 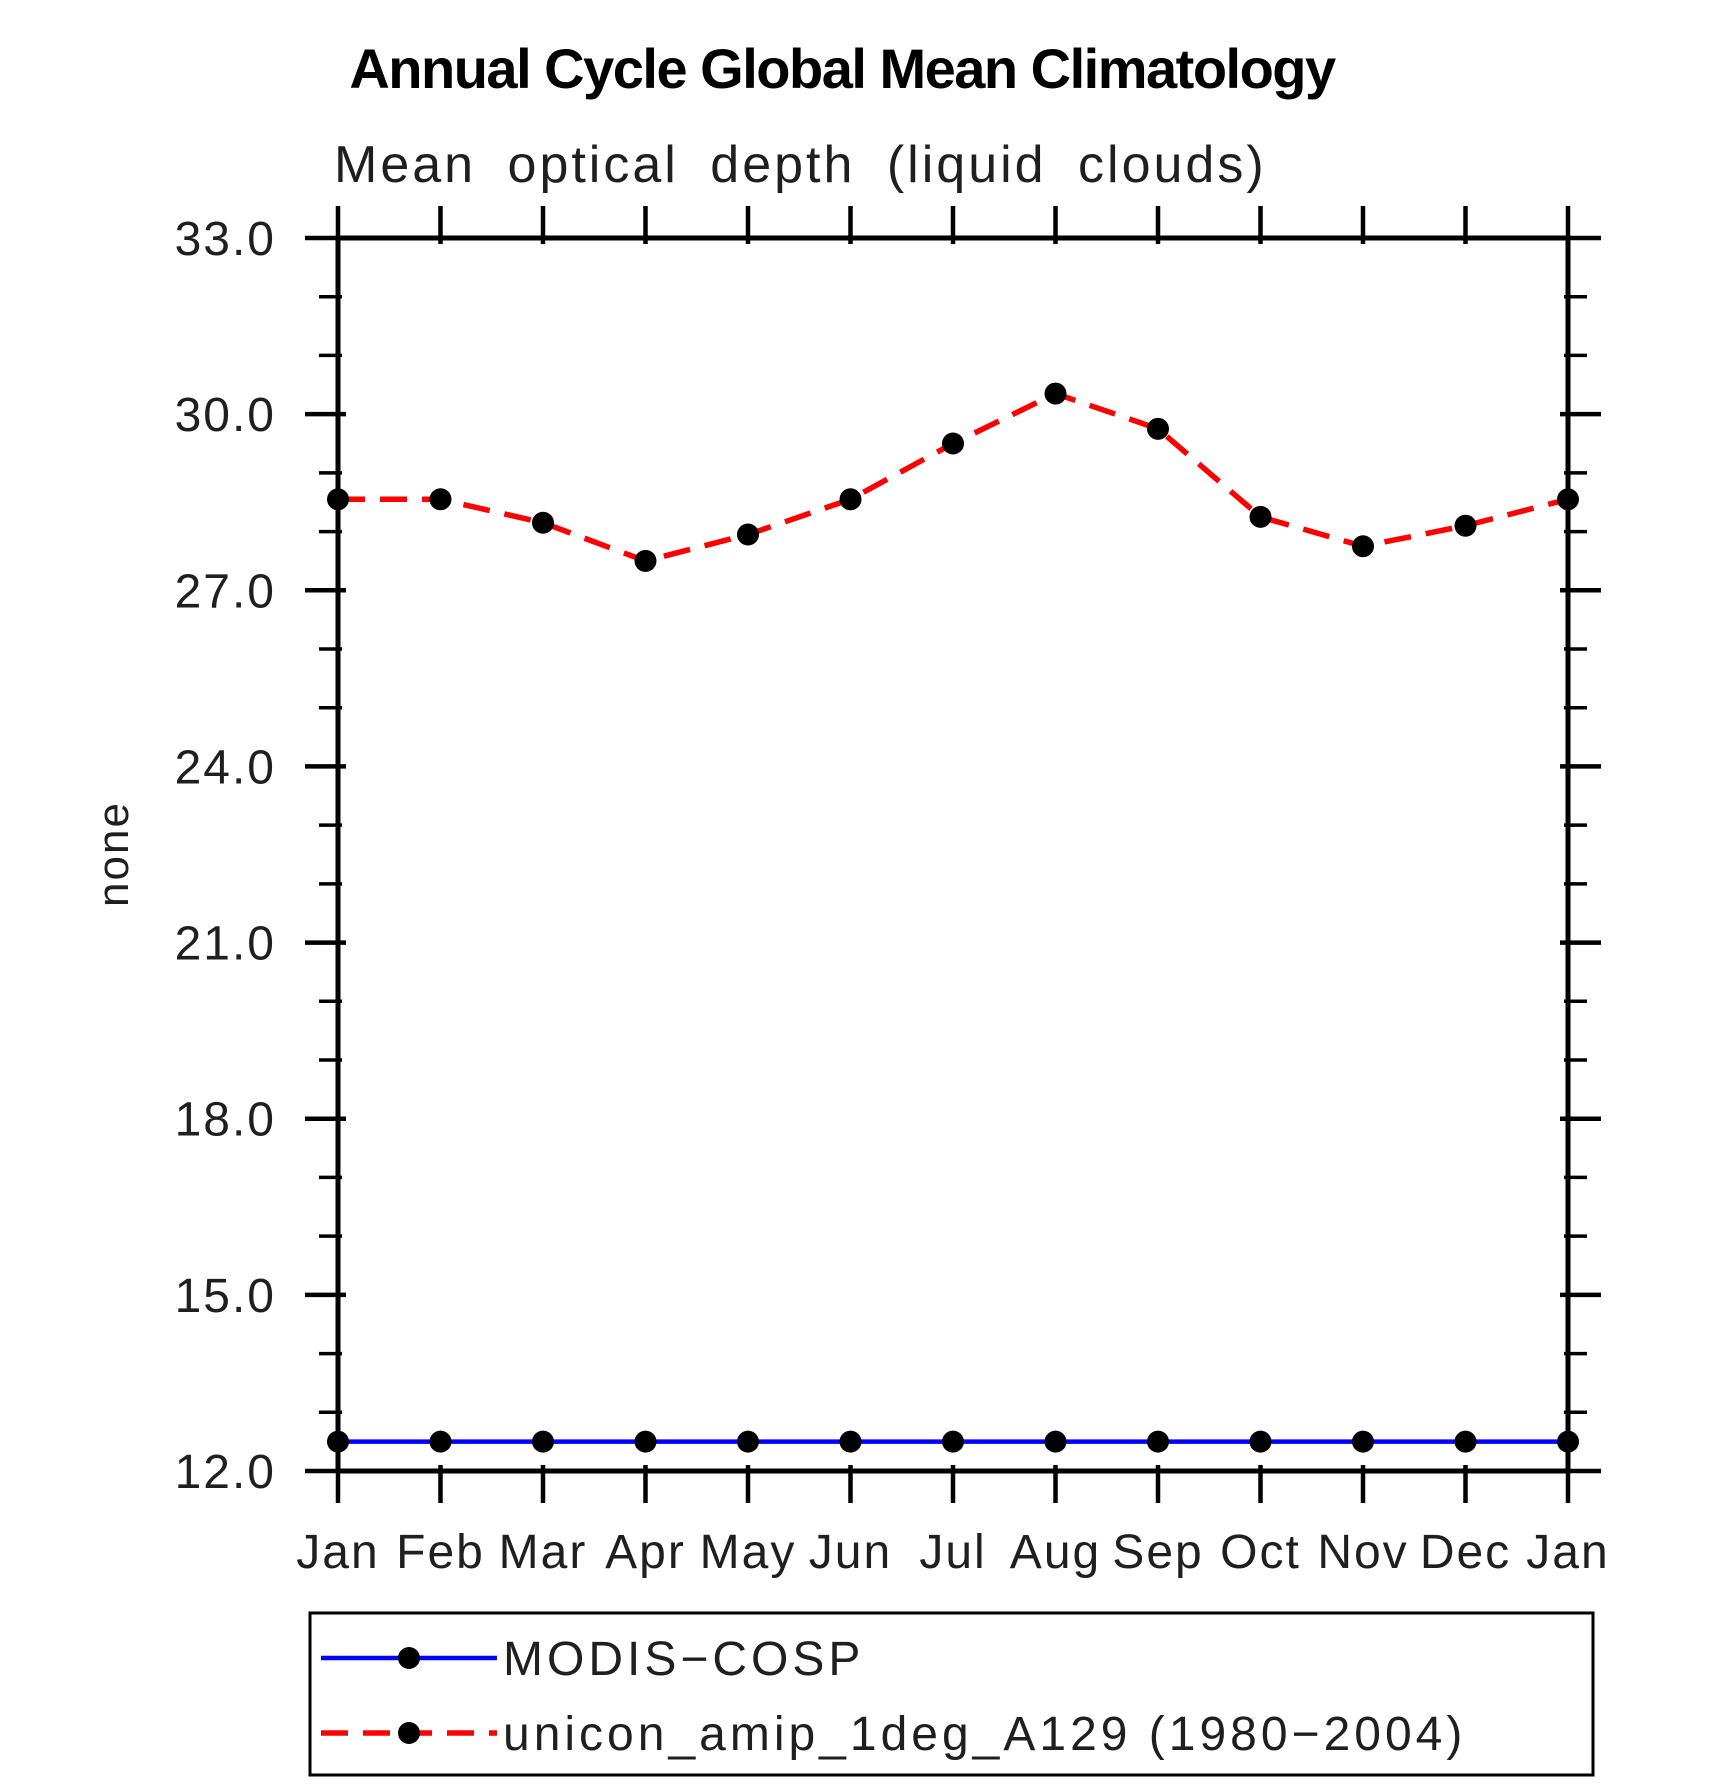 What do you see at coordinates (225, 856) in the screenshot?
I see `y-tick-labels: 12.0 15.0 18.0 21.0 24.0 27.0 30.0 33.0` at bounding box center [225, 856].